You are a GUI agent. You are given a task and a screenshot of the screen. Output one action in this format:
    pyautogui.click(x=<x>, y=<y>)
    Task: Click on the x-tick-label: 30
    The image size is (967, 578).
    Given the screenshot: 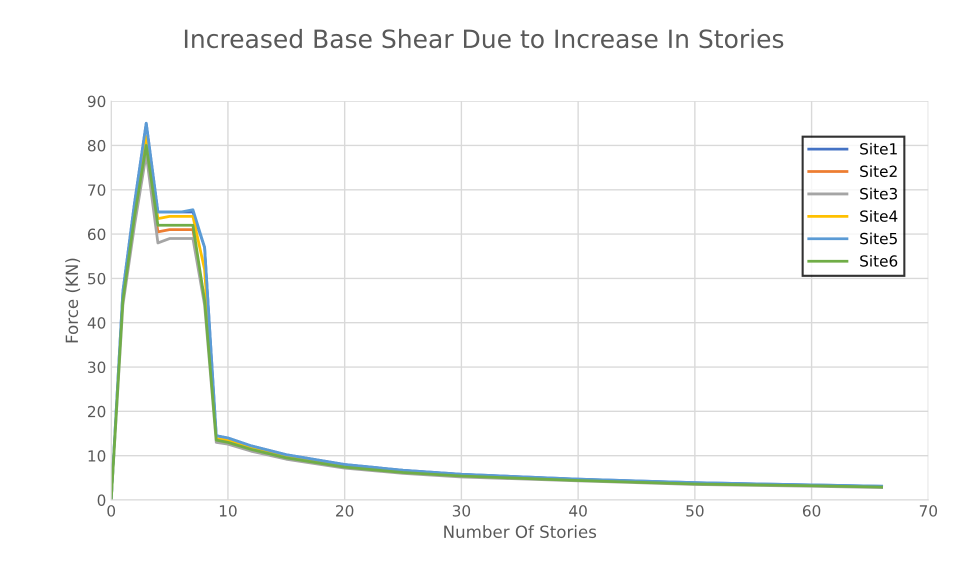 What is the action you would take?
    pyautogui.click(x=461, y=511)
    